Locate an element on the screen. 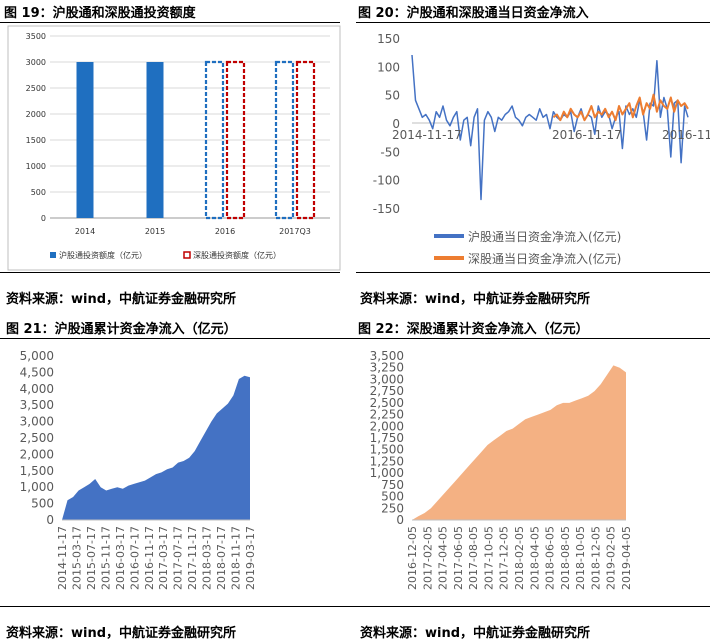 Image resolution: width=710 pixels, height=641 pixels. fig19-source: 资料来源：wind，中航证券金融研究所 is located at coordinates (121, 299).